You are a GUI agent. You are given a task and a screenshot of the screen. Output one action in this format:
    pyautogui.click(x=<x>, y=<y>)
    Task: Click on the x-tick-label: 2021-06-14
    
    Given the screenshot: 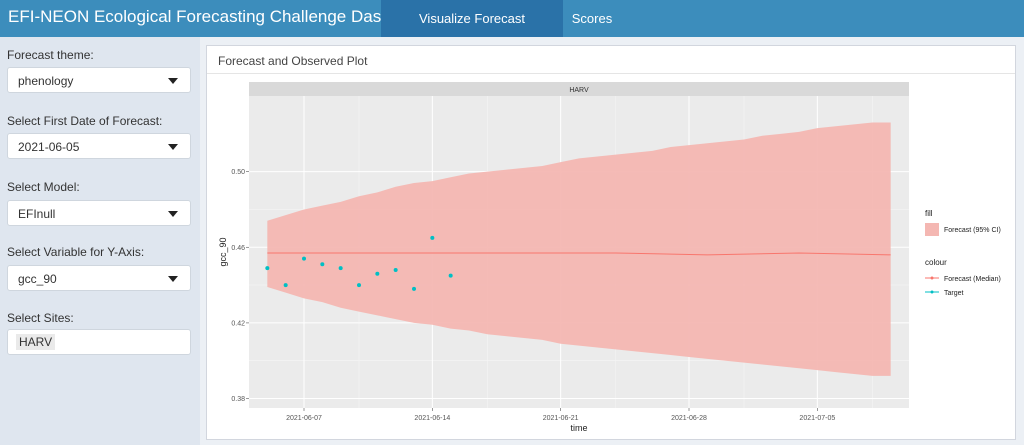 What is the action you would take?
    pyautogui.click(x=432, y=418)
    